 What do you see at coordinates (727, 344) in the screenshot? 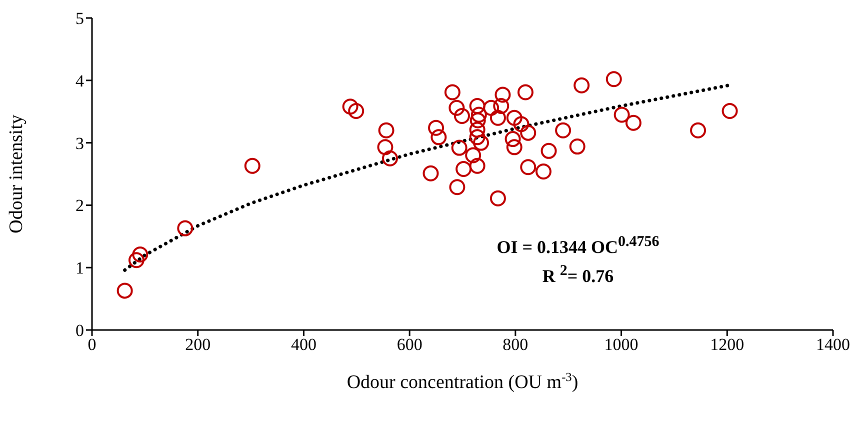
I see `x-tick-label: 1200` at bounding box center [727, 344].